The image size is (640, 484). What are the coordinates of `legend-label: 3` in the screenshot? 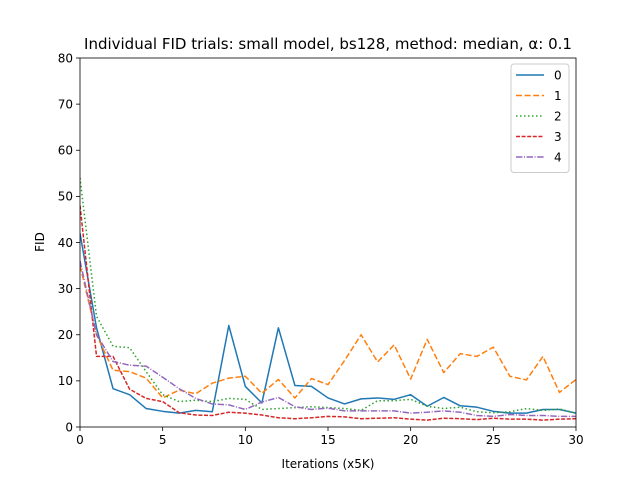 It's located at (558, 137).